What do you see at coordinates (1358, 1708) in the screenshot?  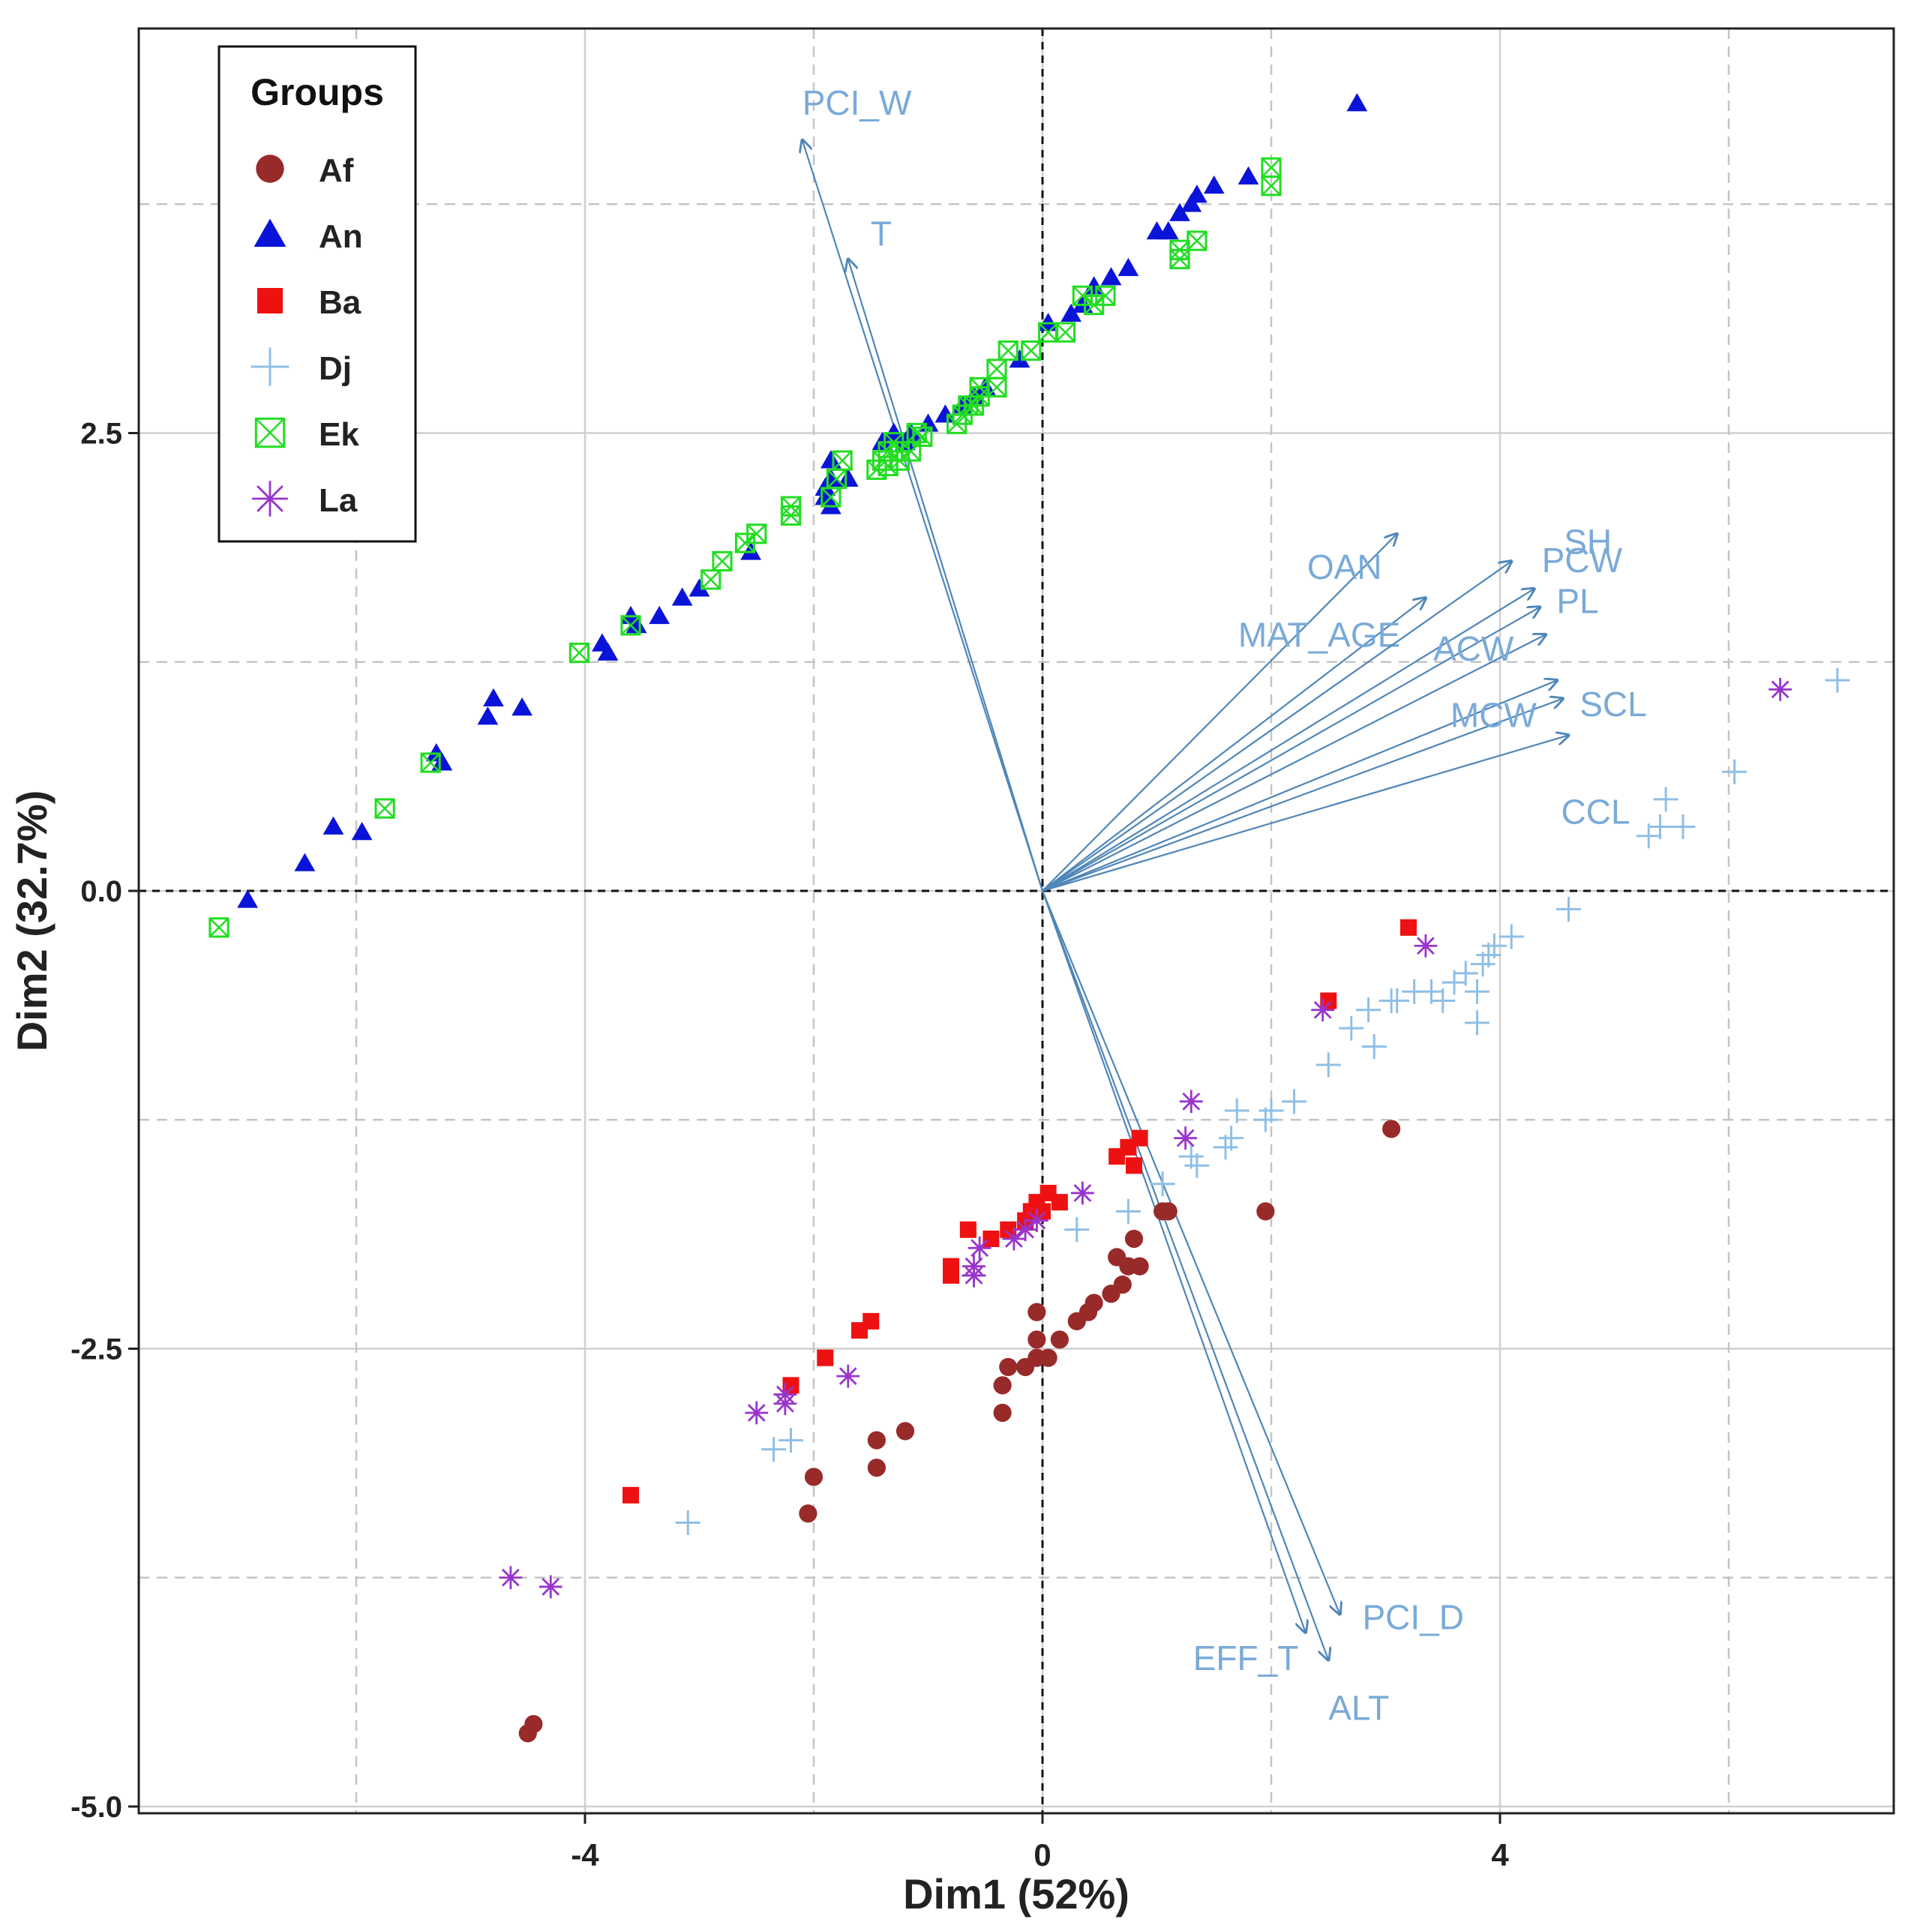 I see `var-label-alt: ALT` at bounding box center [1358, 1708].